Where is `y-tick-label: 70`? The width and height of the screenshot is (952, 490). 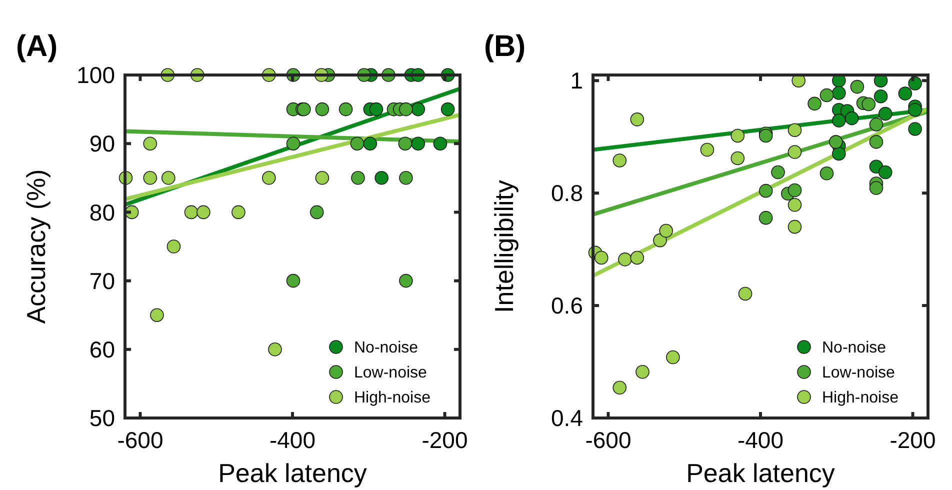
y-tick-label: 70 is located at coordinates (102, 281).